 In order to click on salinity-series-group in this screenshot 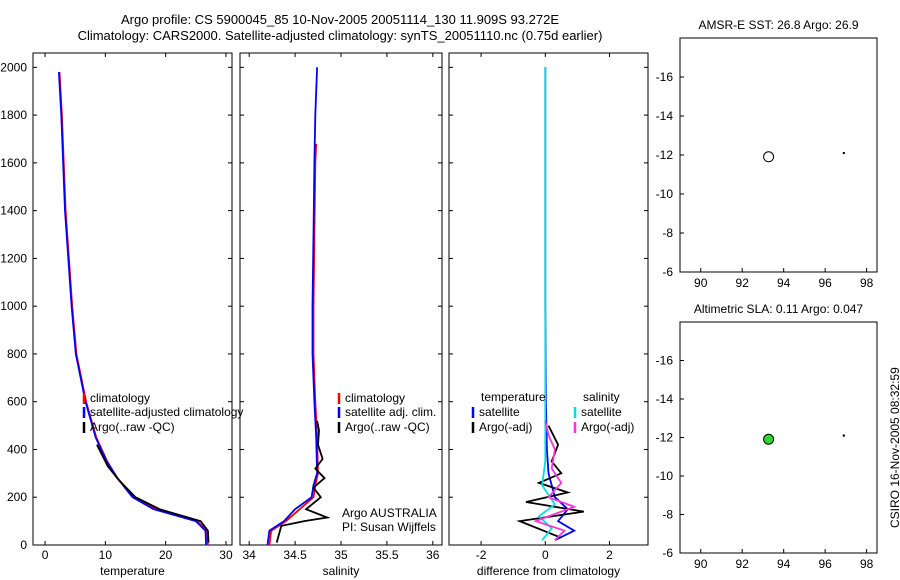, I will do `click(298, 306)`.